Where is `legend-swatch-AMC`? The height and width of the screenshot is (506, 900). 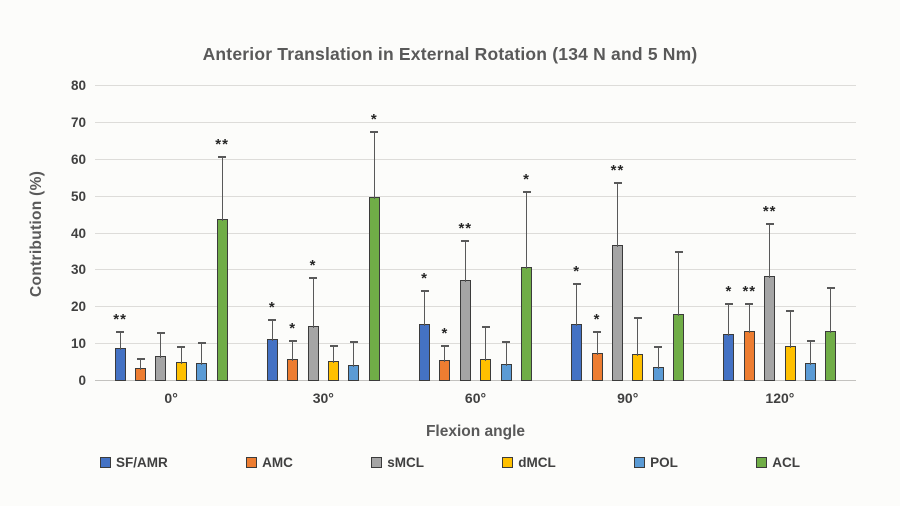 legend-swatch-AMC is located at coordinates (252, 462).